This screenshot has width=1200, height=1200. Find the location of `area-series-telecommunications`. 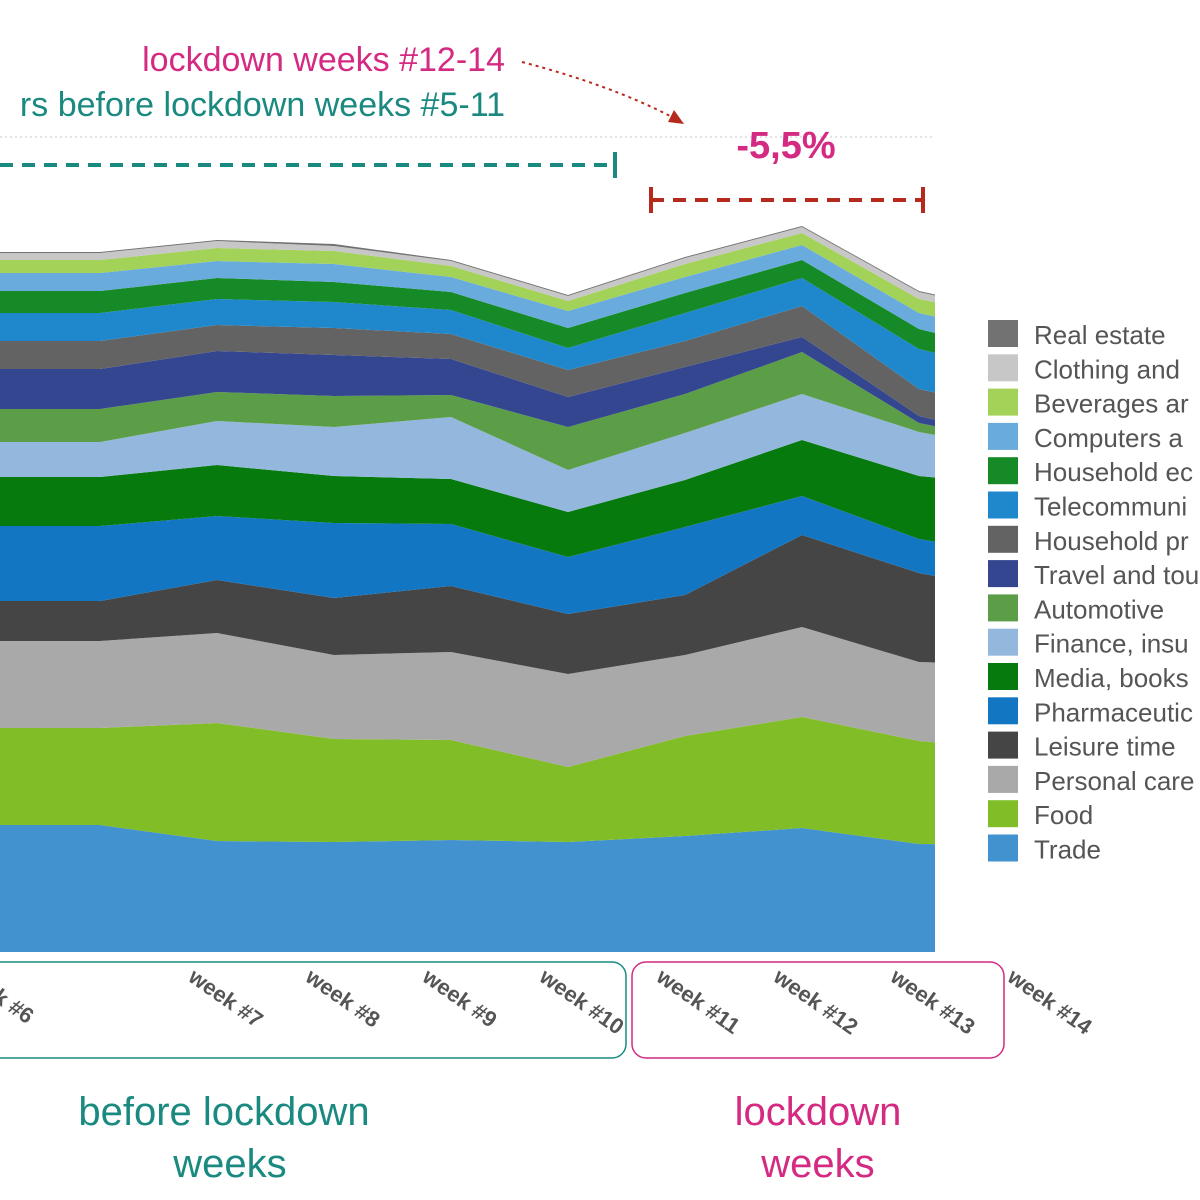

area-series-telecommunications is located at coordinates (467, 335).